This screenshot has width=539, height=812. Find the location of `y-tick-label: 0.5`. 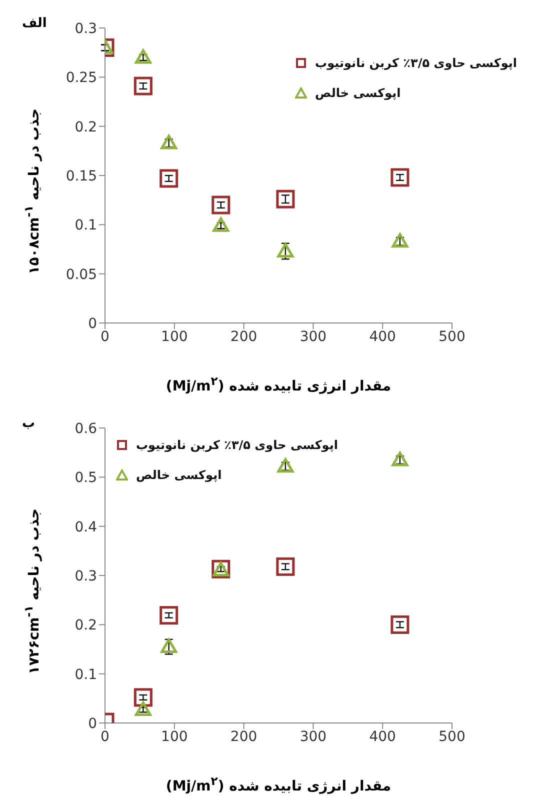

y-tick-label: 0.5 is located at coordinates (85, 478).